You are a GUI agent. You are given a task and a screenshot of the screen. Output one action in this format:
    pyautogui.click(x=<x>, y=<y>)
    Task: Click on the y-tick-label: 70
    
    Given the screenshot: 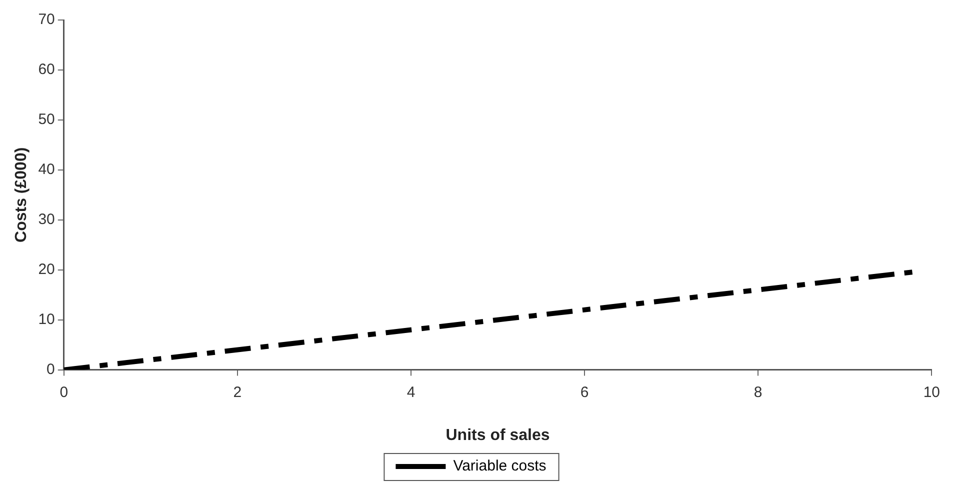 What is the action you would take?
    pyautogui.click(x=46, y=19)
    